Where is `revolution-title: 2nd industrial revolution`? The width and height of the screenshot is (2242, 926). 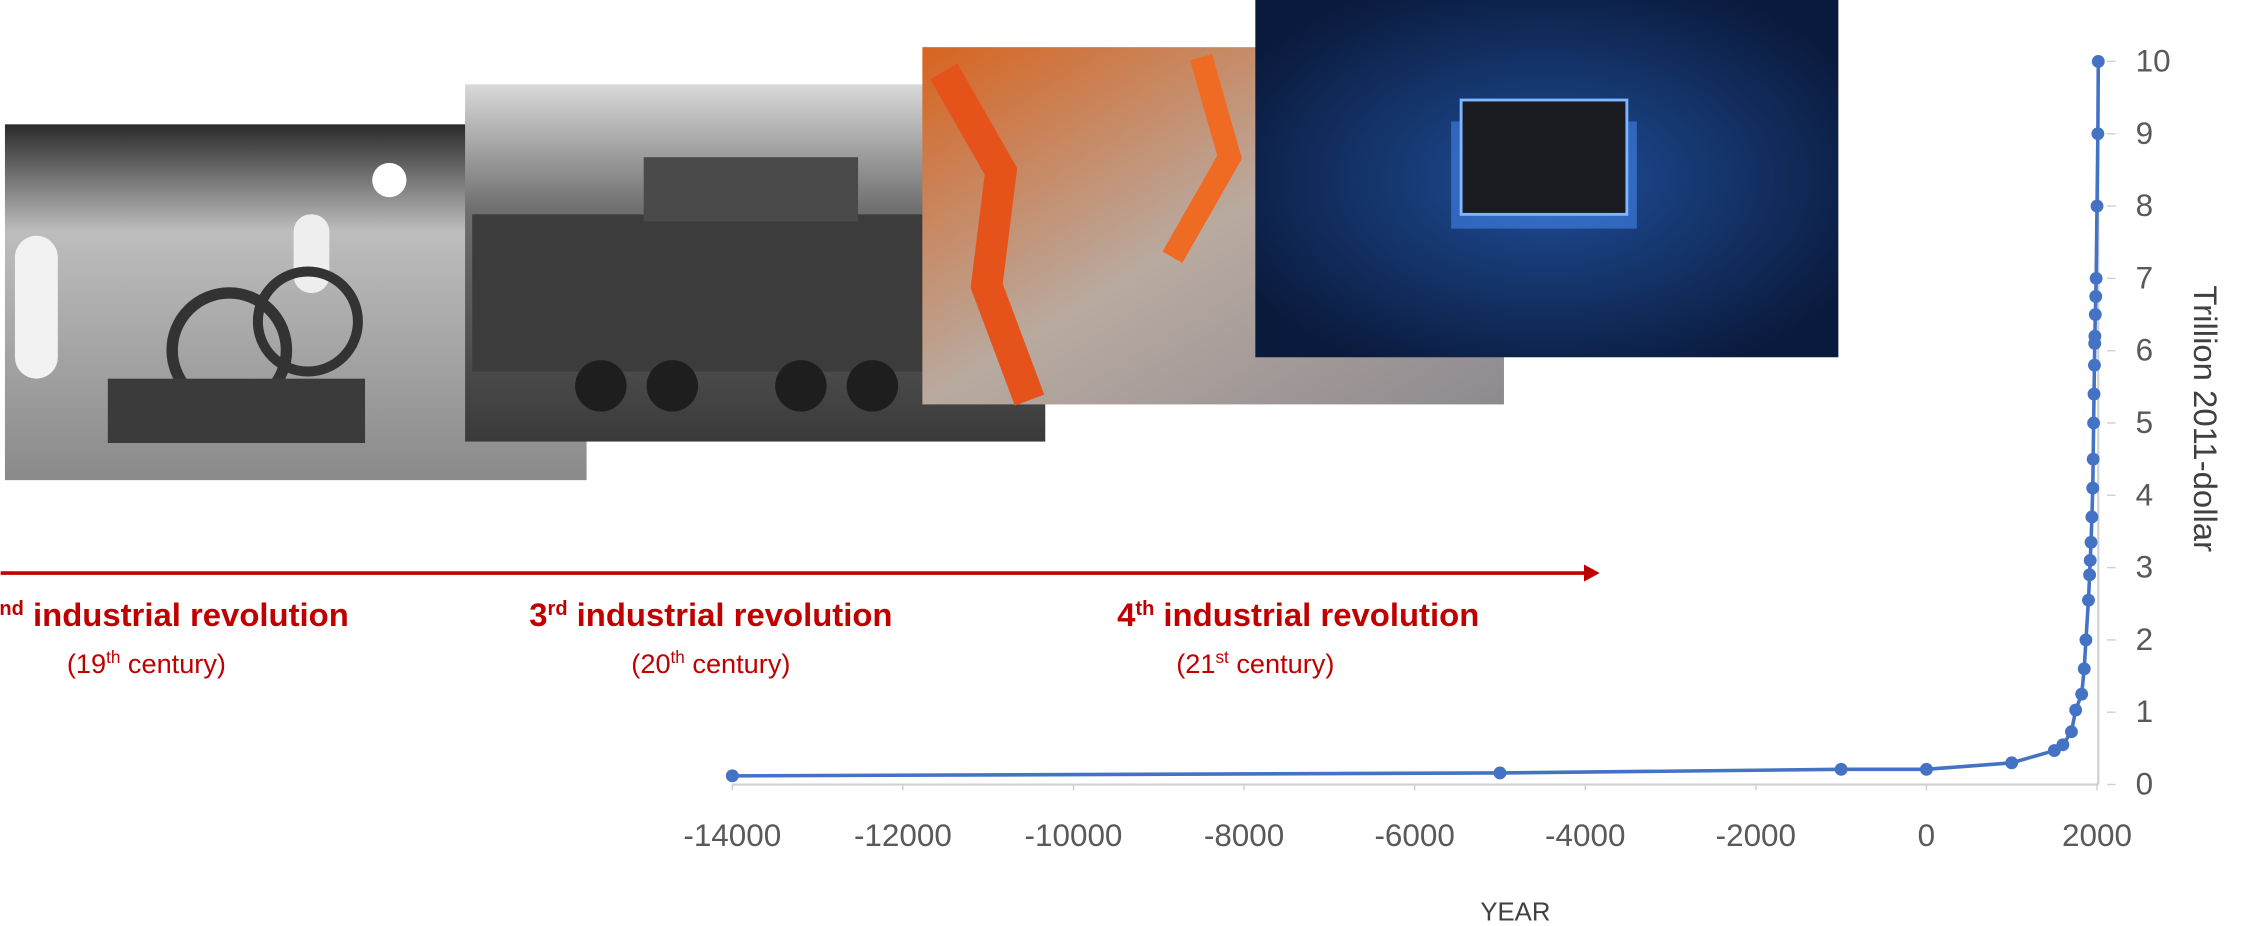
revolution-title: 2nd industrial revolution is located at coordinates (174, 614).